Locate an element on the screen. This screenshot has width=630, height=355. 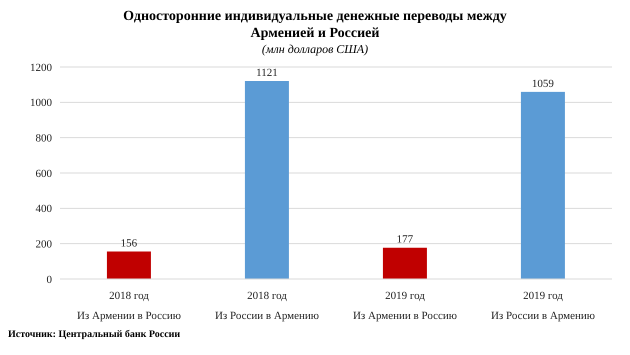
x-tick-label: 2018 год Из Армении в Россию is located at coordinates (129, 306).